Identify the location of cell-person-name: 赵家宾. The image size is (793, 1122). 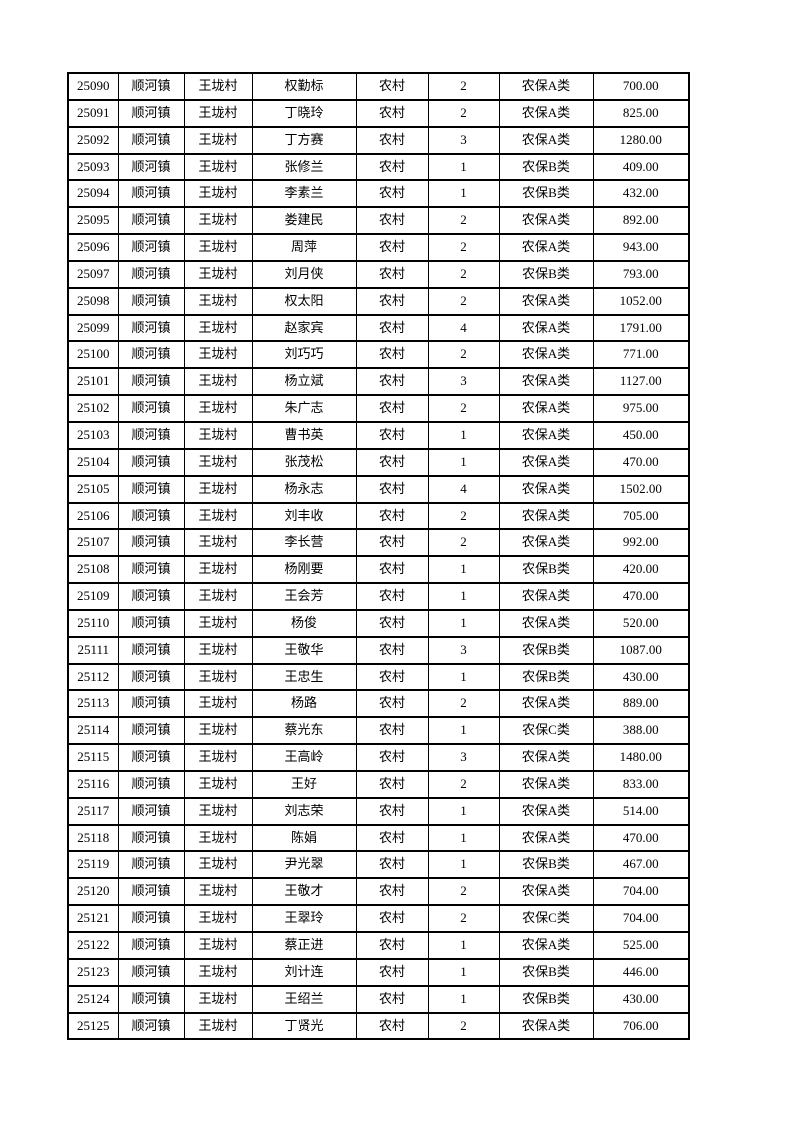
(304, 328).